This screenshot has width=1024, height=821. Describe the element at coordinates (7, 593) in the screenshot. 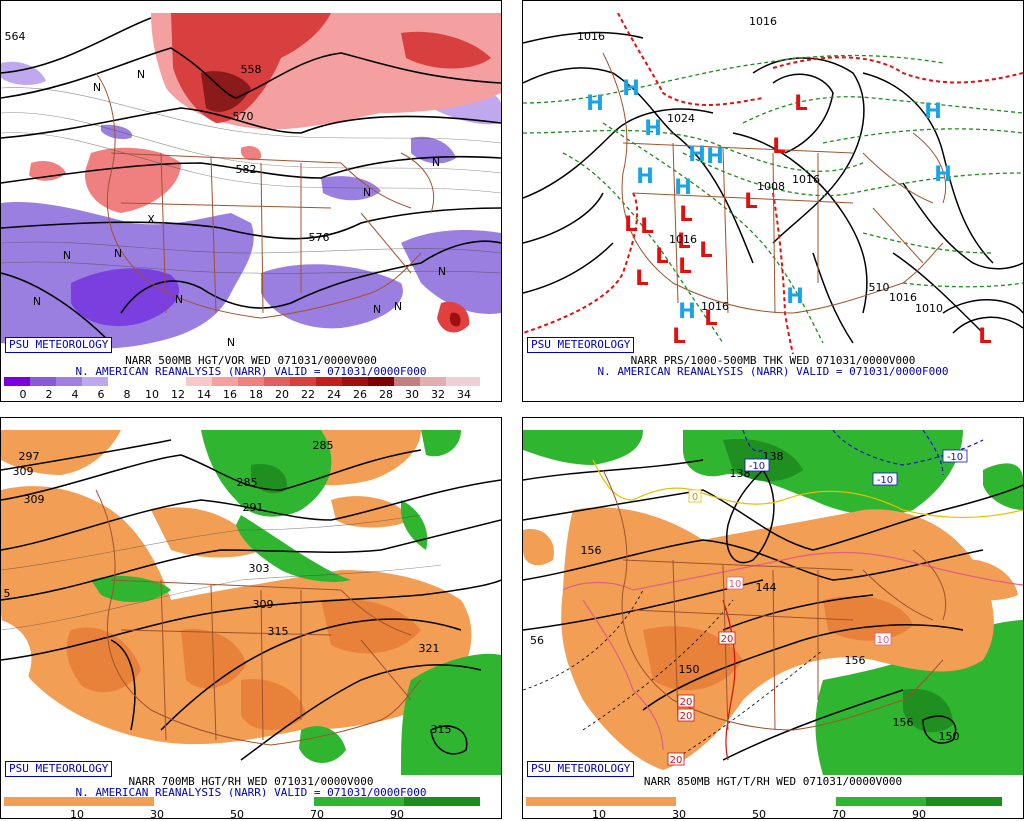

I see `svg-text: 5` at that location.